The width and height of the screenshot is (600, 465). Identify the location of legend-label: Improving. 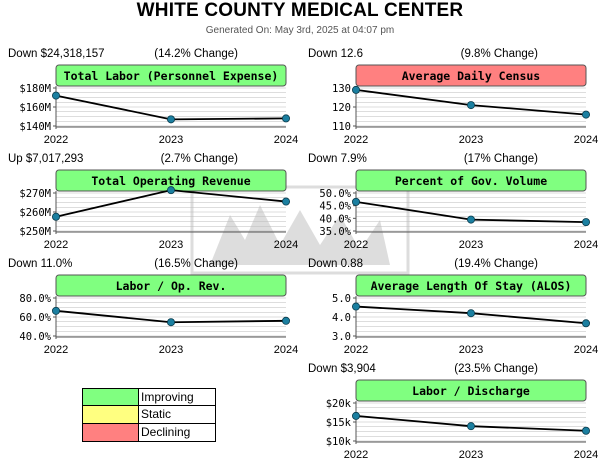
(167, 397).